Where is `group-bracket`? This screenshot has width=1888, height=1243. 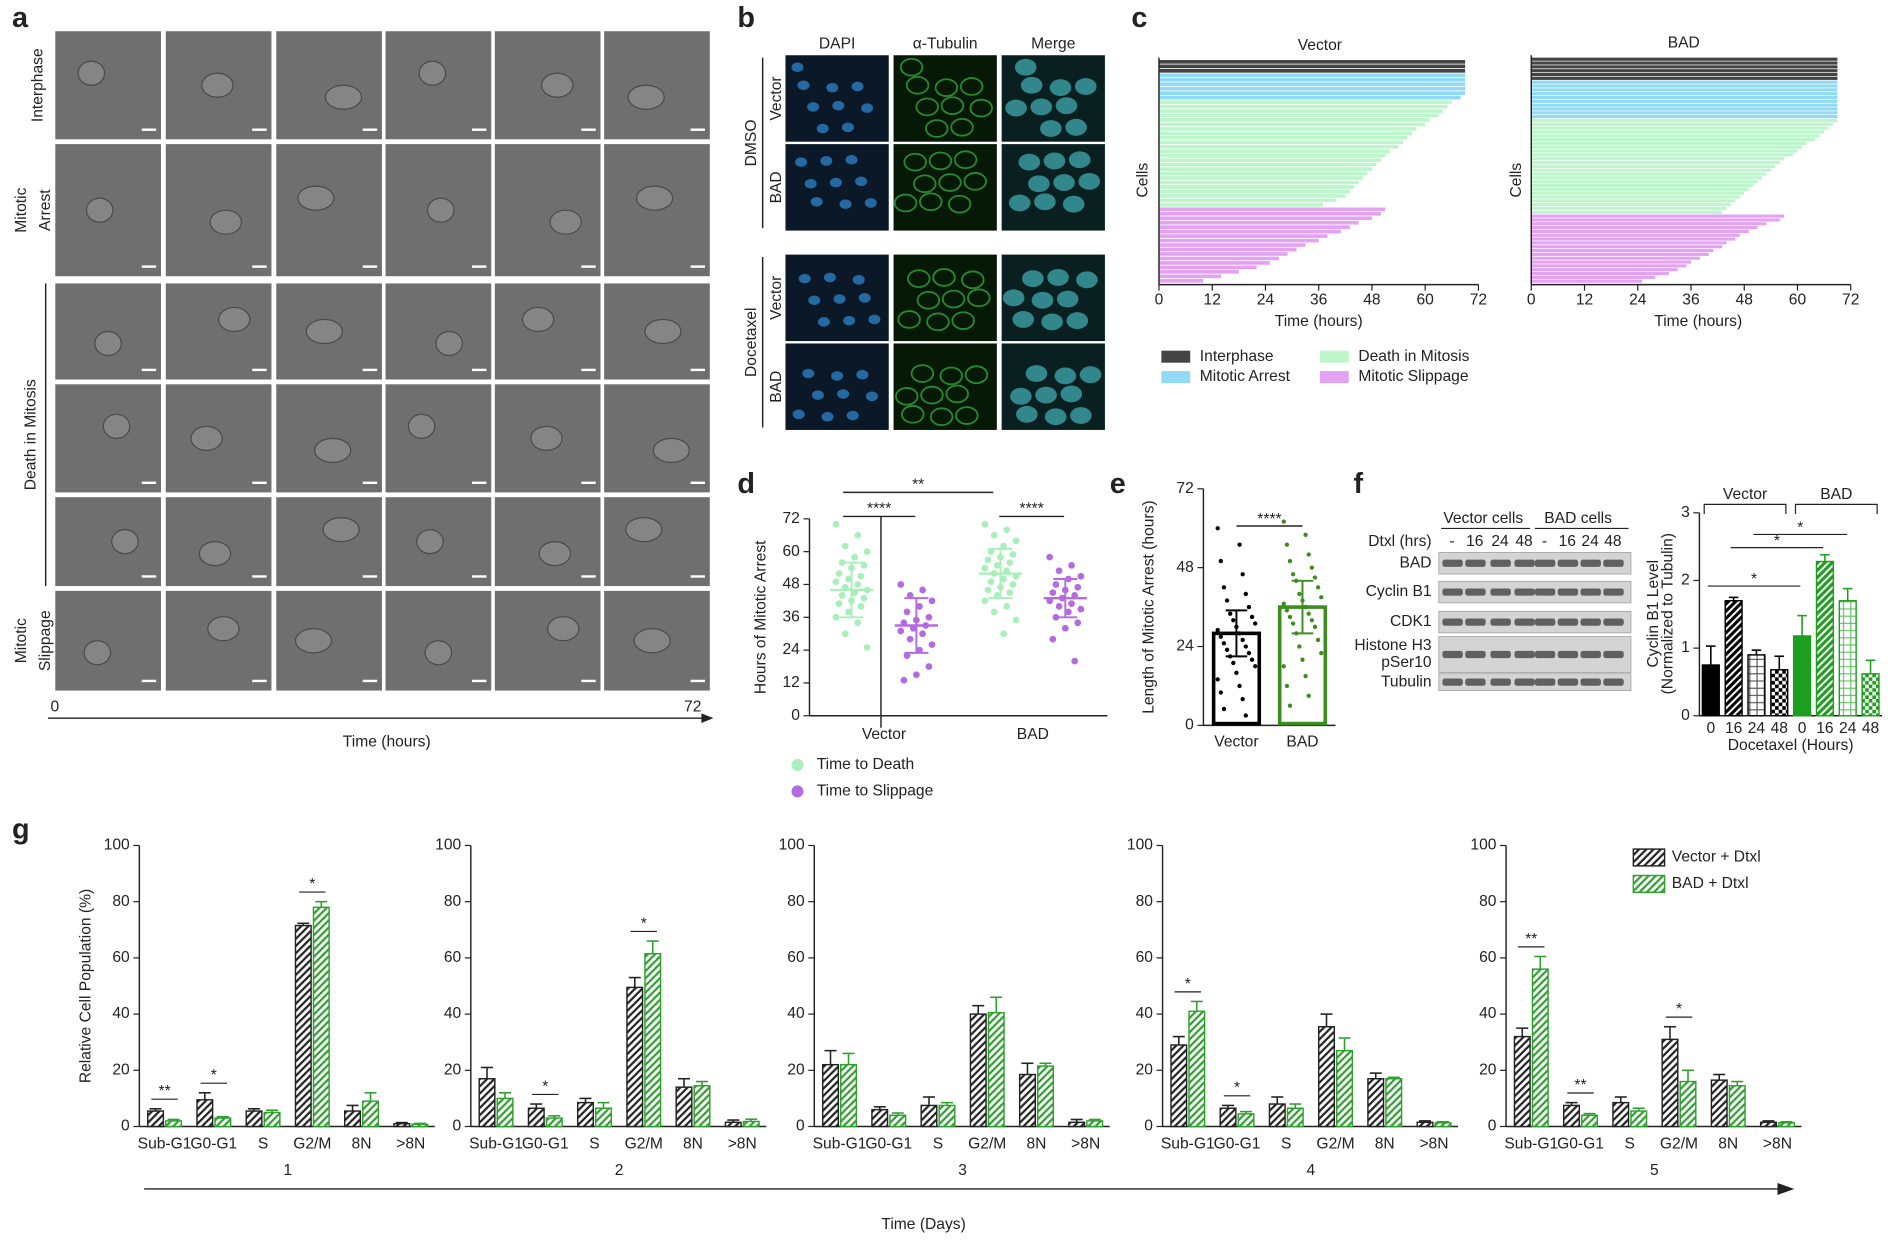
group-bracket is located at coordinates (1836, 509).